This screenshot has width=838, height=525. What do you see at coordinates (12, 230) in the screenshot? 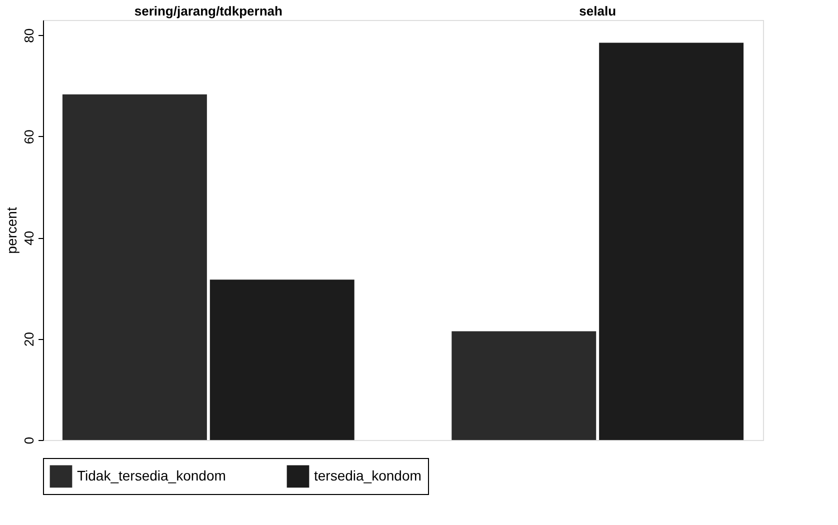
I see `y-axis-title: percent` at bounding box center [12, 230].